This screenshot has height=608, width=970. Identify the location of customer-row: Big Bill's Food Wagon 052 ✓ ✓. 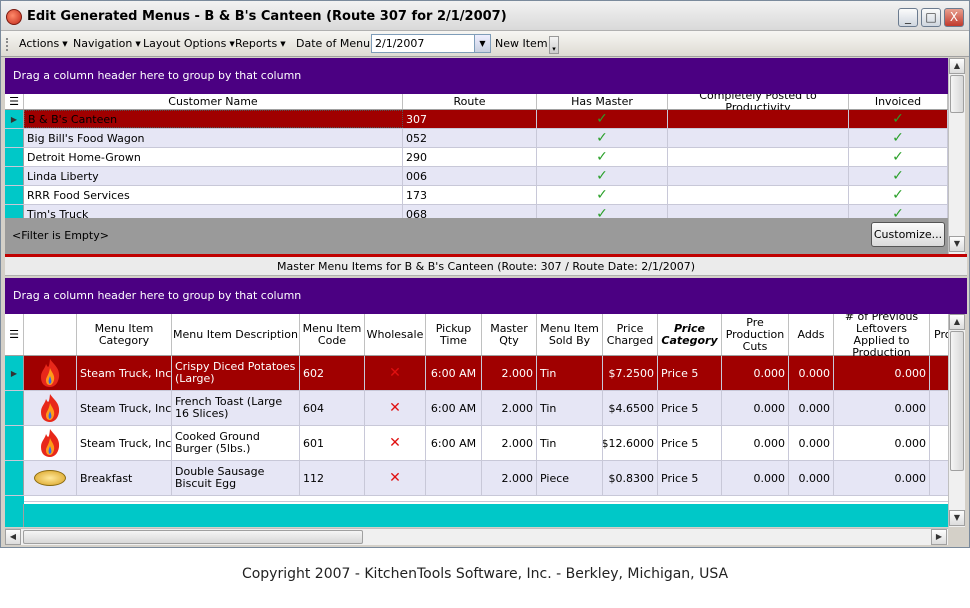
(476, 138).